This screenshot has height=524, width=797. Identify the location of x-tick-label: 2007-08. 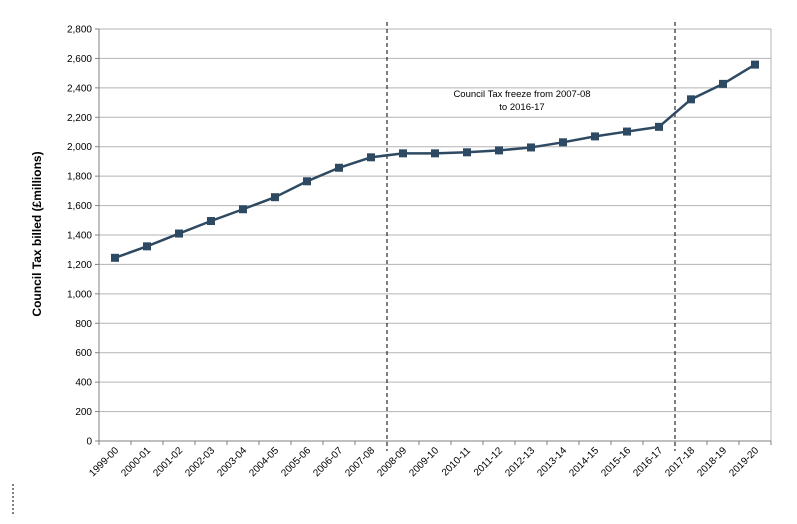
(360, 462).